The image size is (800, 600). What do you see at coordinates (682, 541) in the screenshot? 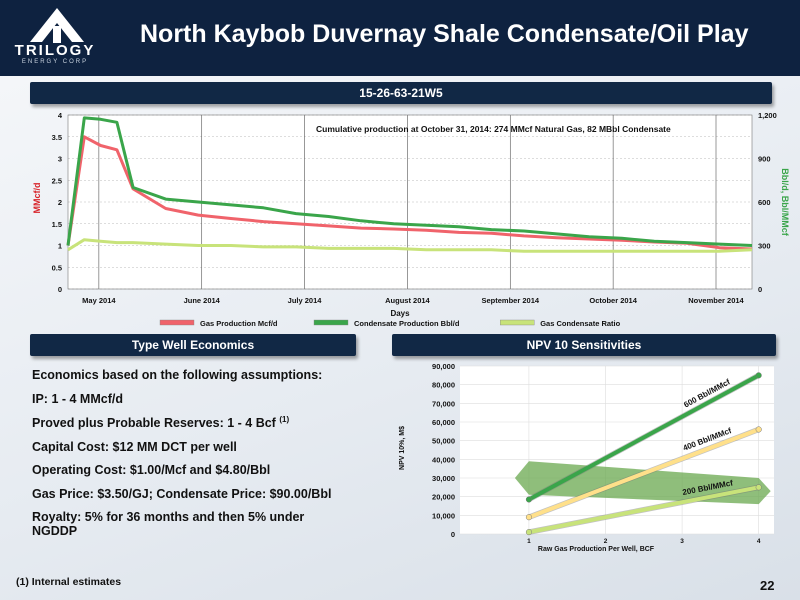
I see `npv-x-tick-label: 3` at bounding box center [682, 541].